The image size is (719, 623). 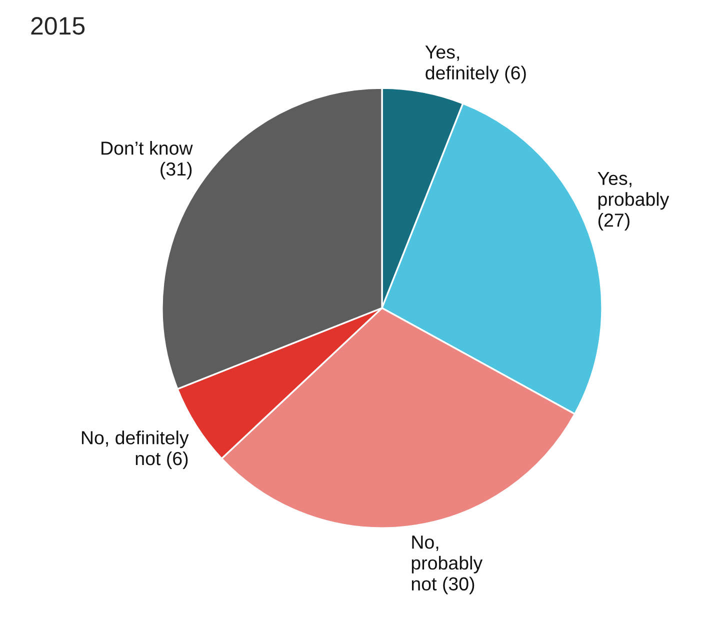 I want to click on slice-label: Don’t know (31), so click(x=147, y=160).